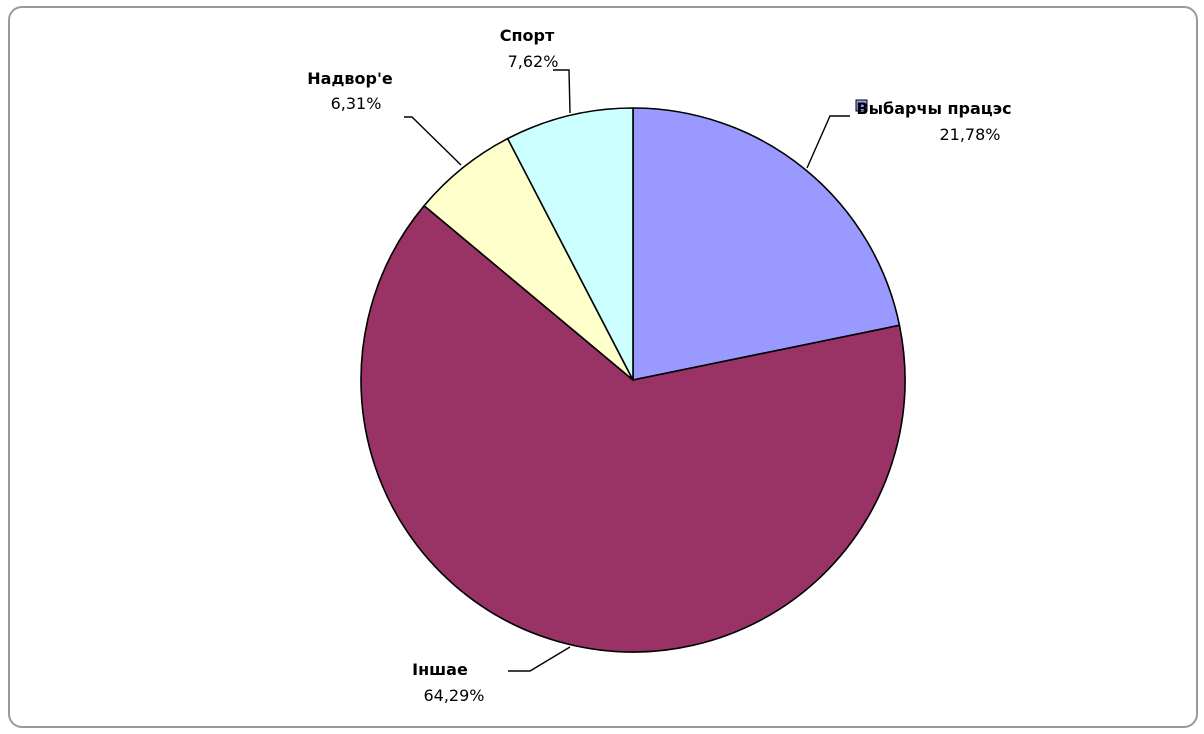  Describe the element at coordinates (350, 78) in the screenshot. I see `slice-name-label-3: Надвор'е` at that location.